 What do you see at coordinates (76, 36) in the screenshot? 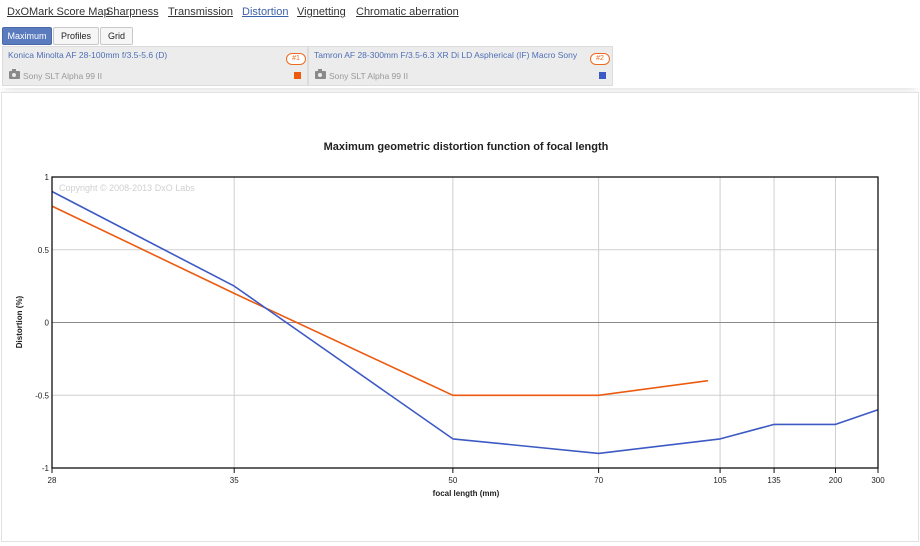
I see `profiles-view-button: Profiles` at bounding box center [76, 36].